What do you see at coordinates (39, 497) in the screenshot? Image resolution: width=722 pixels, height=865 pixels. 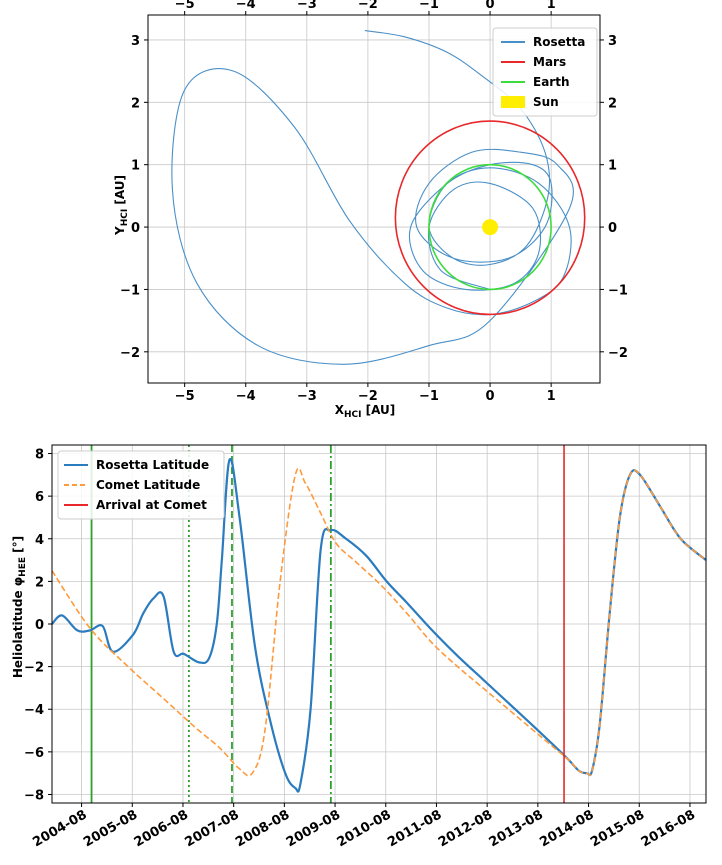 I see `latitude-ytick-label: 6` at bounding box center [39, 497].